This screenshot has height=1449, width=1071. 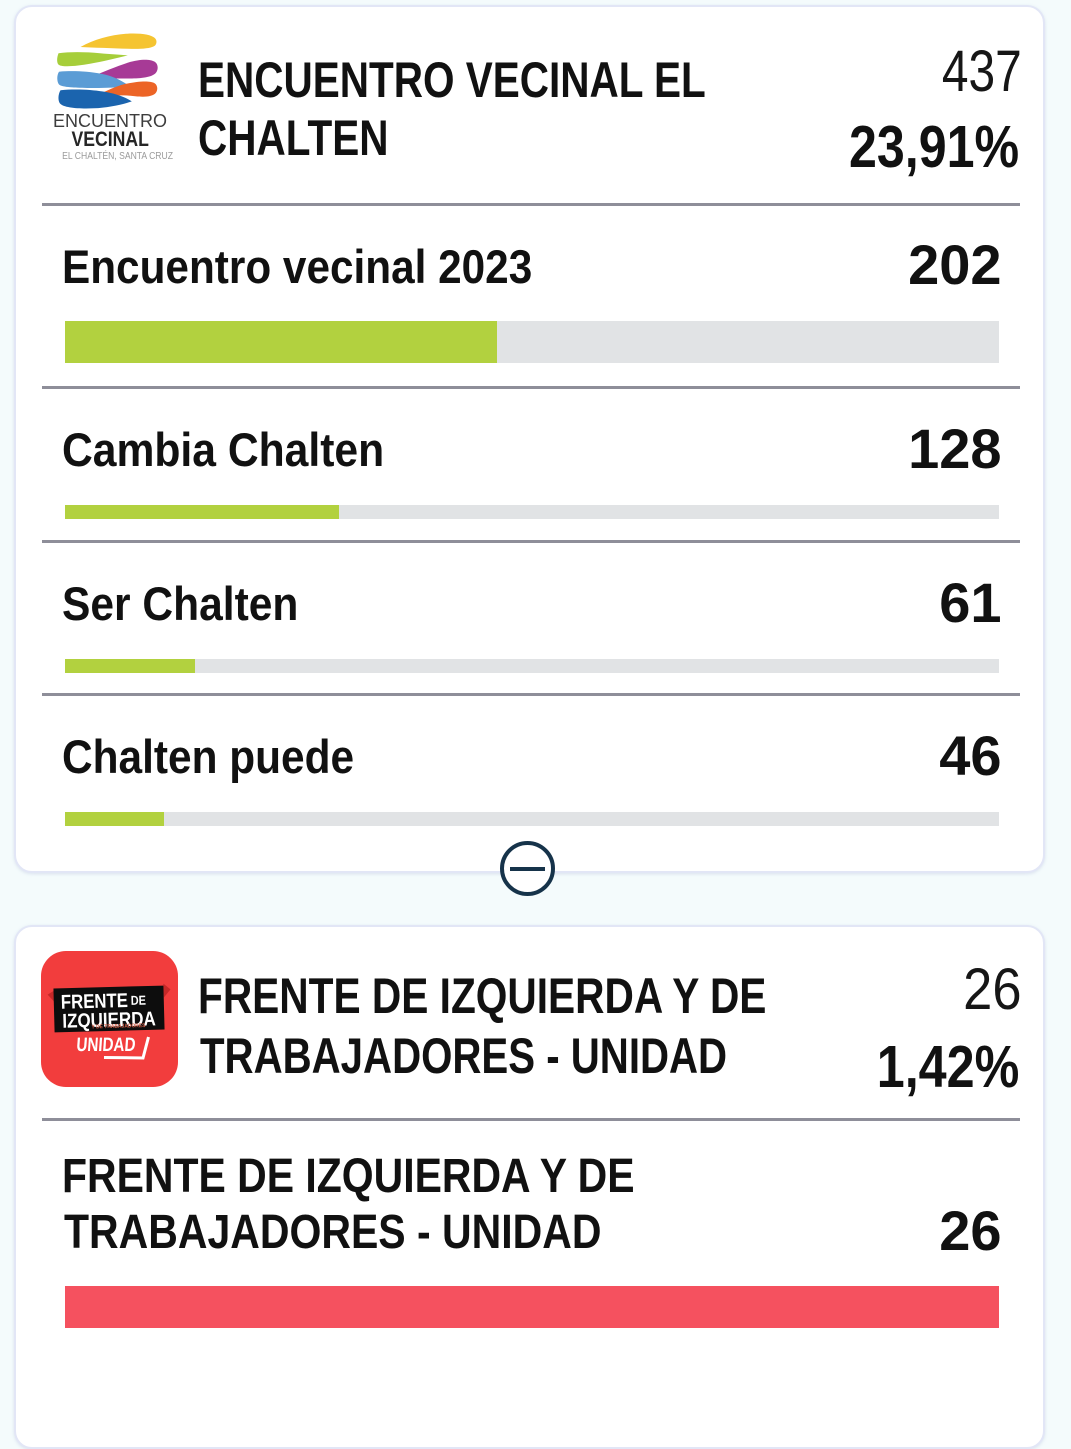 I want to click on svg-text: IZQUIERDA, so click(x=109, y=1019).